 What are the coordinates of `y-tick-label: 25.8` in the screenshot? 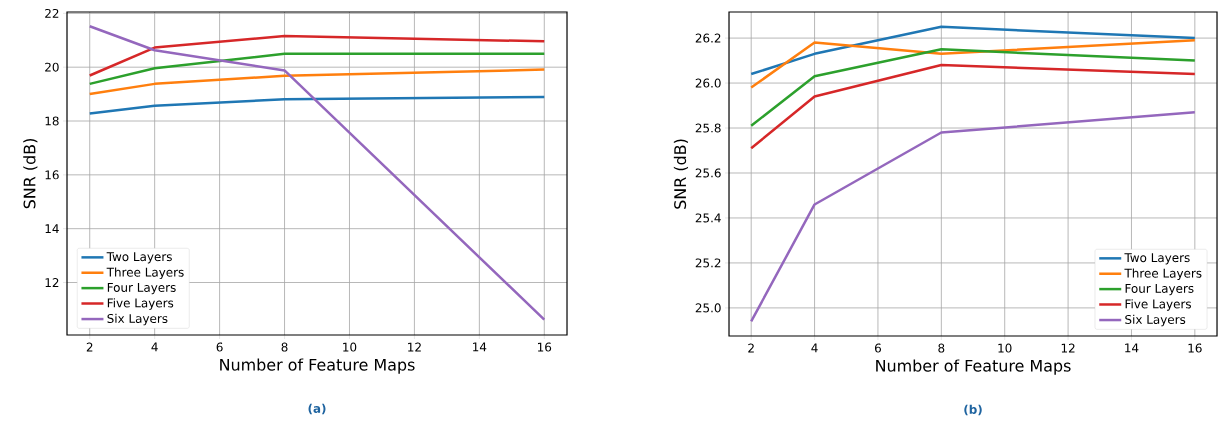 It's located at (708, 128).